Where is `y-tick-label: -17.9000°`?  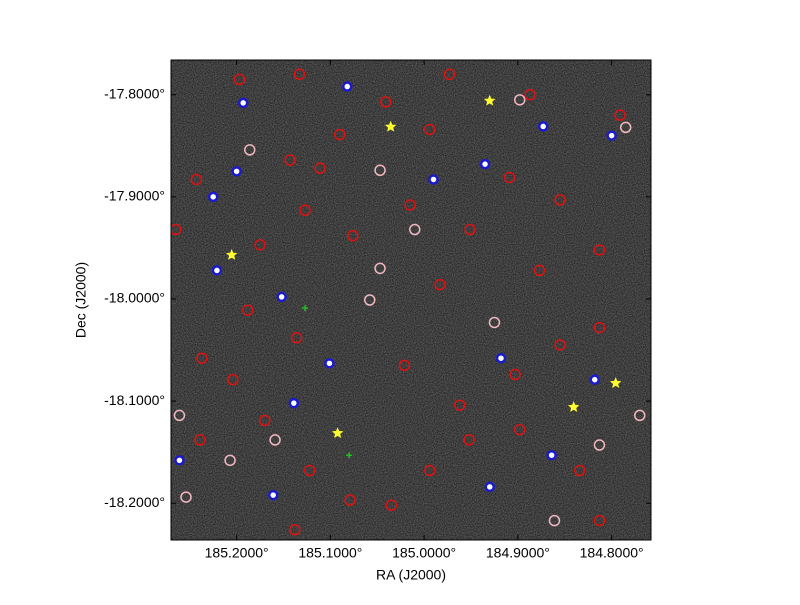
y-tick-label: -17.9000° is located at coordinates (134, 196).